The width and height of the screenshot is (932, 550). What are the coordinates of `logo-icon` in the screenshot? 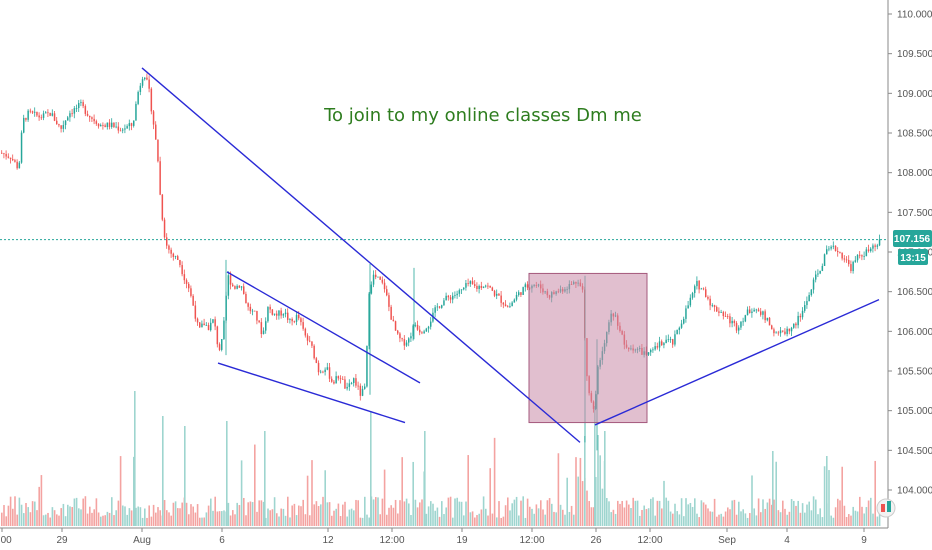 It's located at (886, 508).